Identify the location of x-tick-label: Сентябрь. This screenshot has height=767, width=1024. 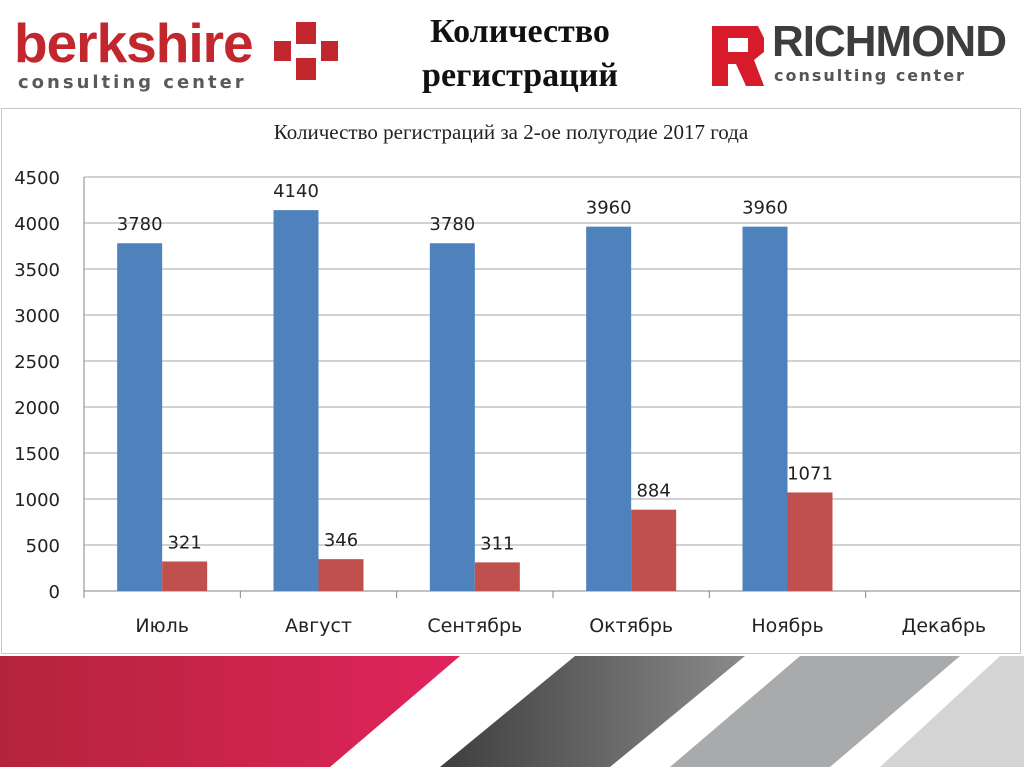
(474, 626).